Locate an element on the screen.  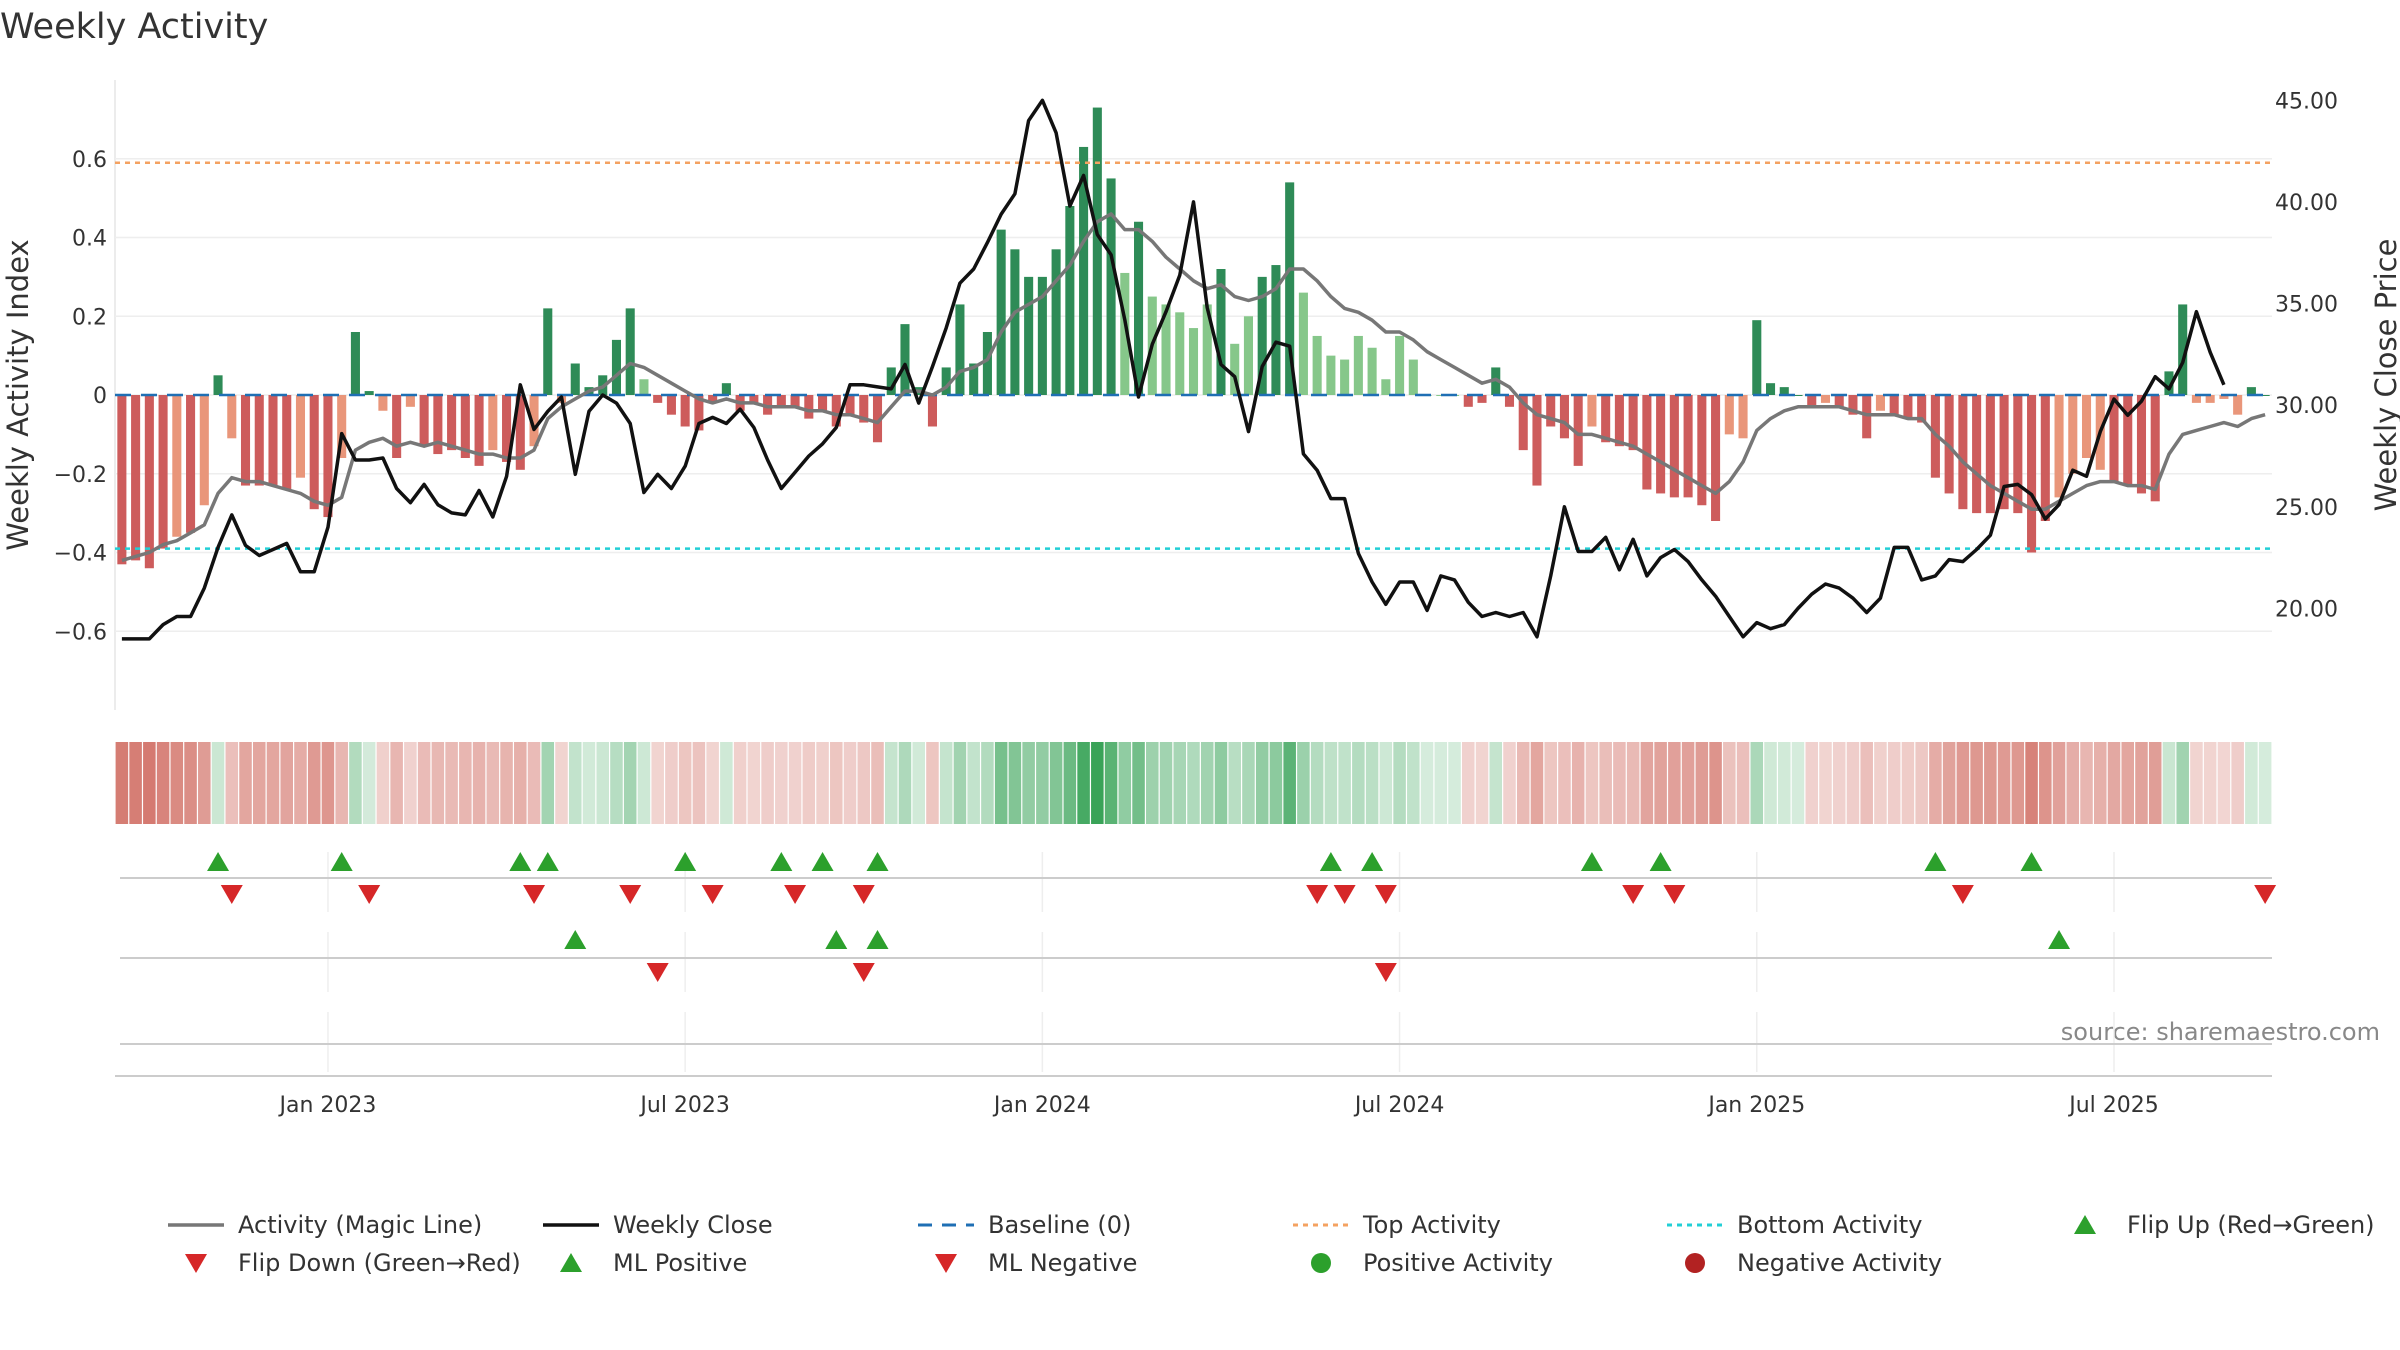
x-tick-label: Jan 2023 is located at coordinates (326, 1105).